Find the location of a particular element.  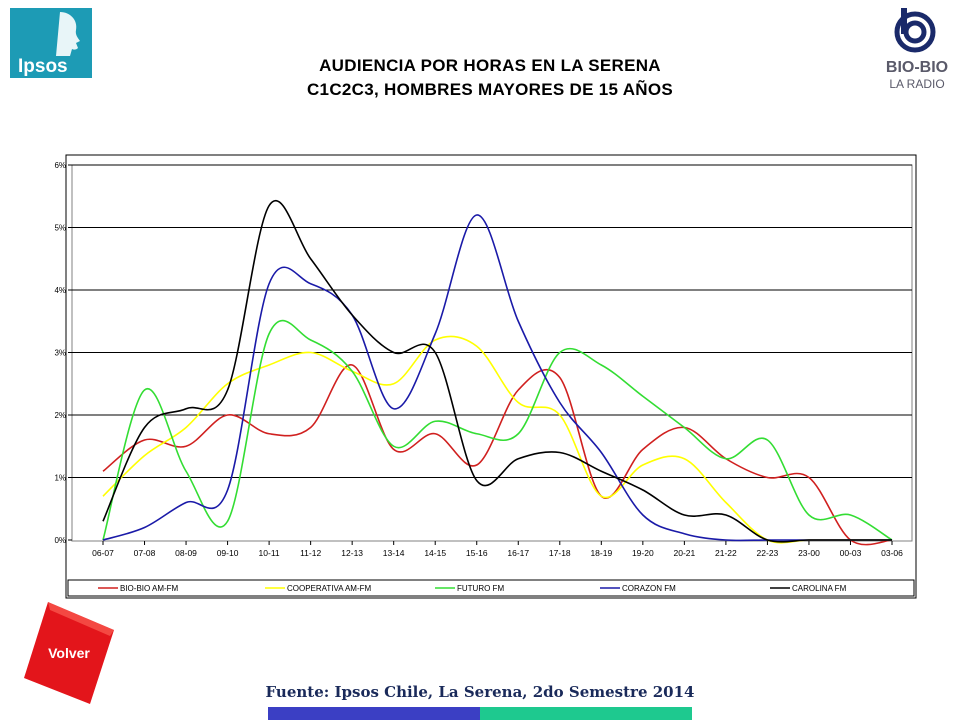

legend-entry-futuro-fm: FUTURO FM is located at coordinates (469, 588).